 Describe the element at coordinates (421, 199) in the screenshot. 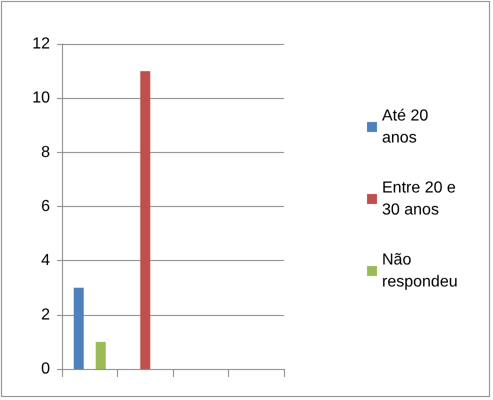

I see `legend-label: Entre 20 e 30 anos` at that location.